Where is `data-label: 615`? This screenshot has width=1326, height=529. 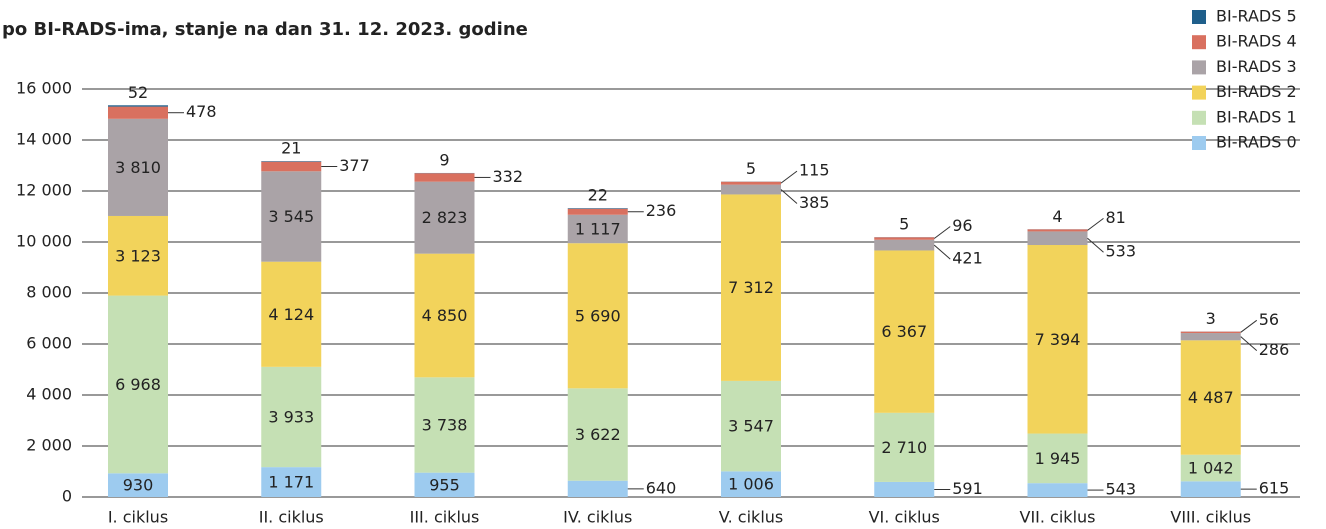 data-label: 615 is located at coordinates (1274, 488).